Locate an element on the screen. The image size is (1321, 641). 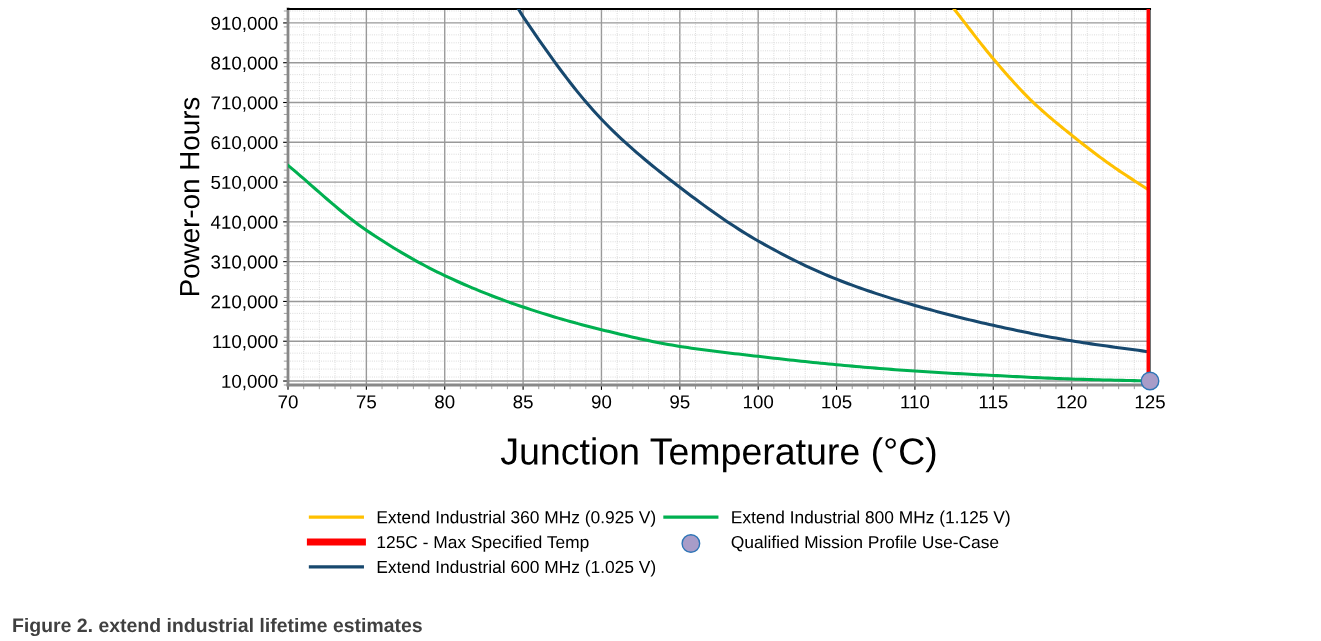
y-tick-label: 710,000 is located at coordinates (244, 104).